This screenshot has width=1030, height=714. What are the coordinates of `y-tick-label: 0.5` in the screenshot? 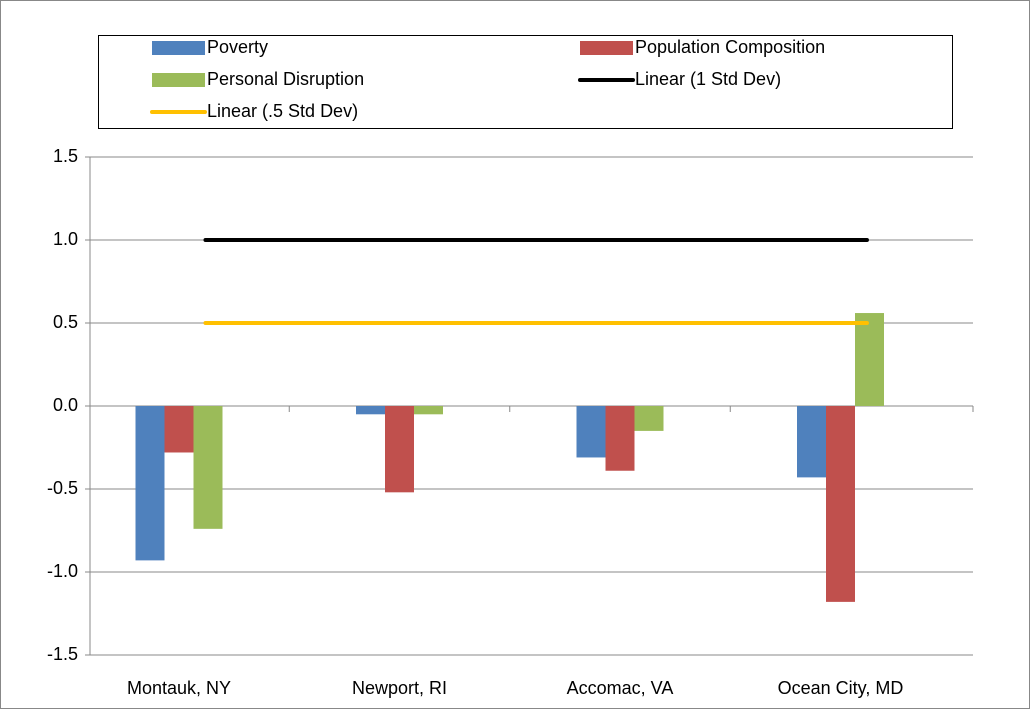 It's located at (65, 322).